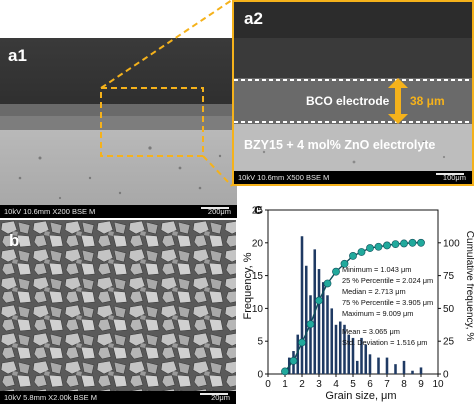  What do you see at coordinates (404, 384) in the screenshot?
I see `x-tick-label: 8` at bounding box center [404, 384].